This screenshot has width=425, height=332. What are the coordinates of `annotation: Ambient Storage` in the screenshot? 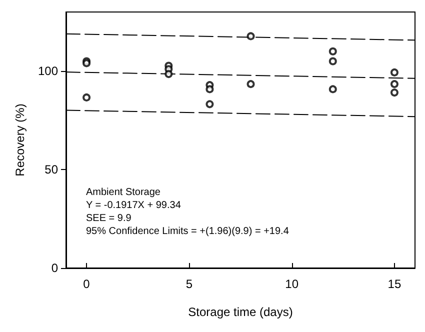 It's located at (123, 192).